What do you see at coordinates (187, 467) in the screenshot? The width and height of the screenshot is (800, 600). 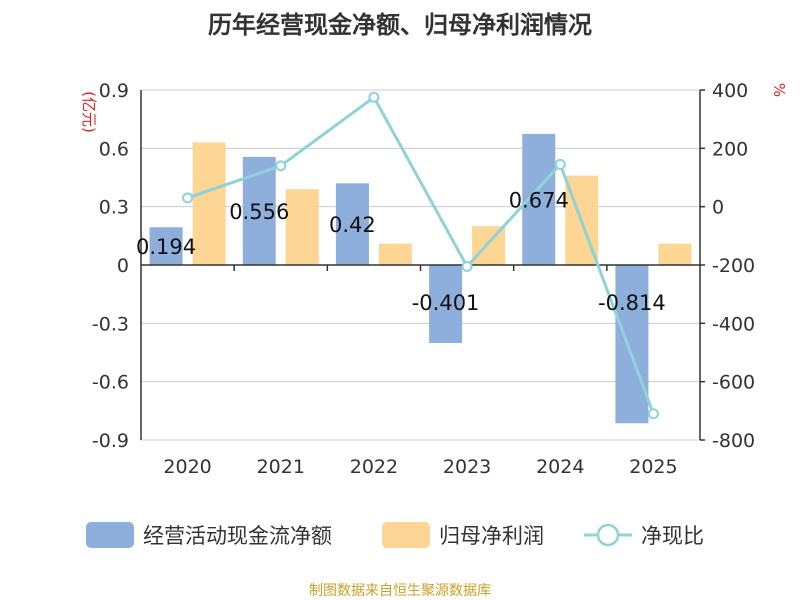 I see `x-tick-label: 2020` at bounding box center [187, 467].